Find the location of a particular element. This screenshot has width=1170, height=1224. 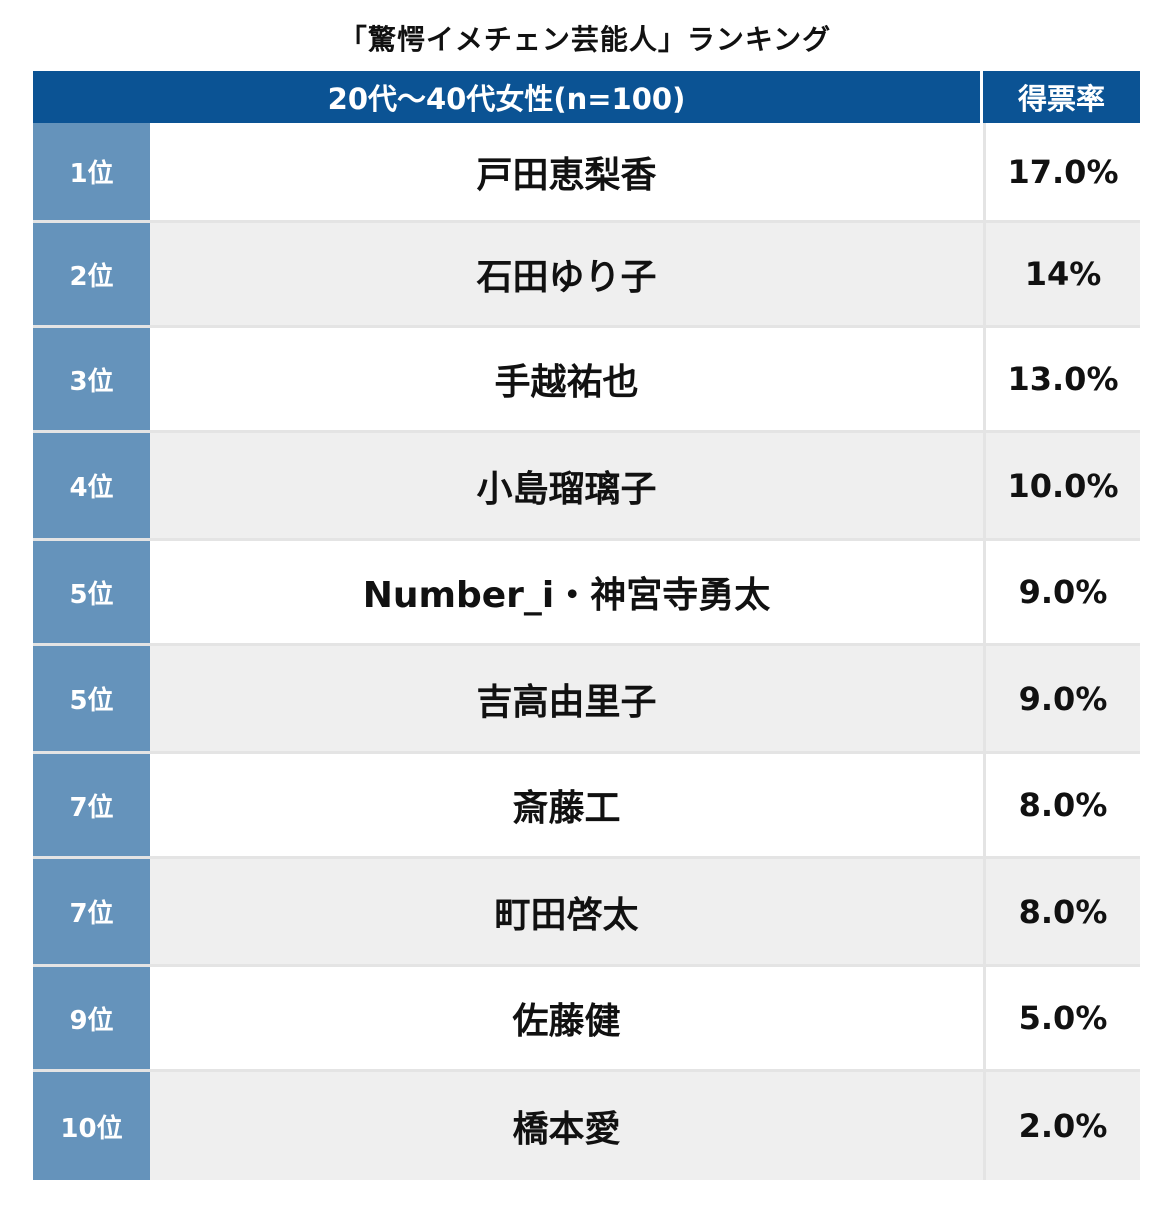

table-row: 5位 Number_i・神宮寺勇太 9.0% is located at coordinates (586, 593).